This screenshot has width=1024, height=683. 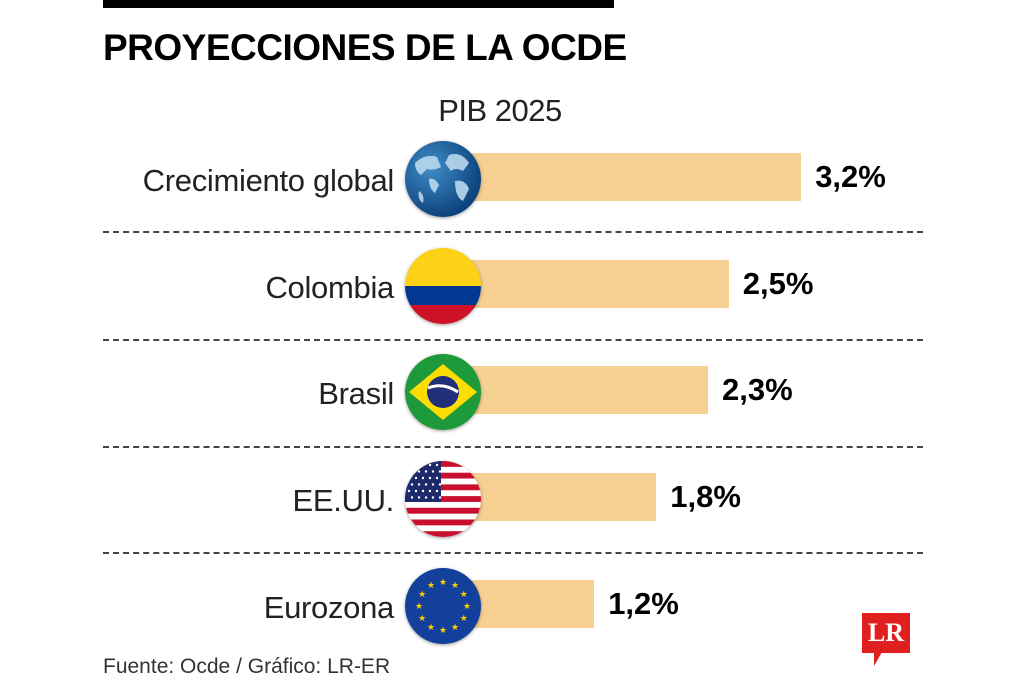 What do you see at coordinates (443, 499) in the screenshot?
I see `usa-flag-icon` at bounding box center [443, 499].